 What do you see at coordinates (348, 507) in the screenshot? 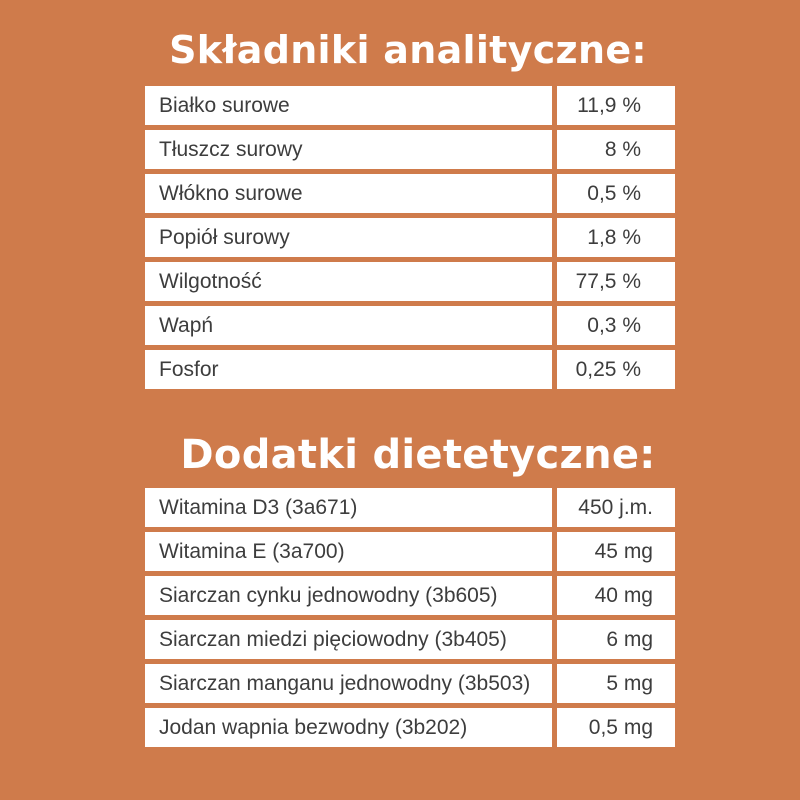
I see `additive-name: Witamina D3 (3a671)` at bounding box center [348, 507].